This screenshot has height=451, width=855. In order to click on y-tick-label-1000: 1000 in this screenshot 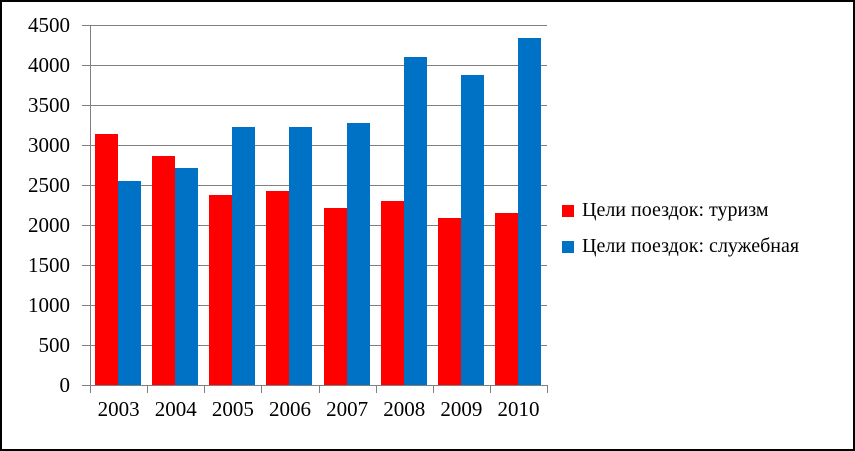, I will do `click(49, 305)`.